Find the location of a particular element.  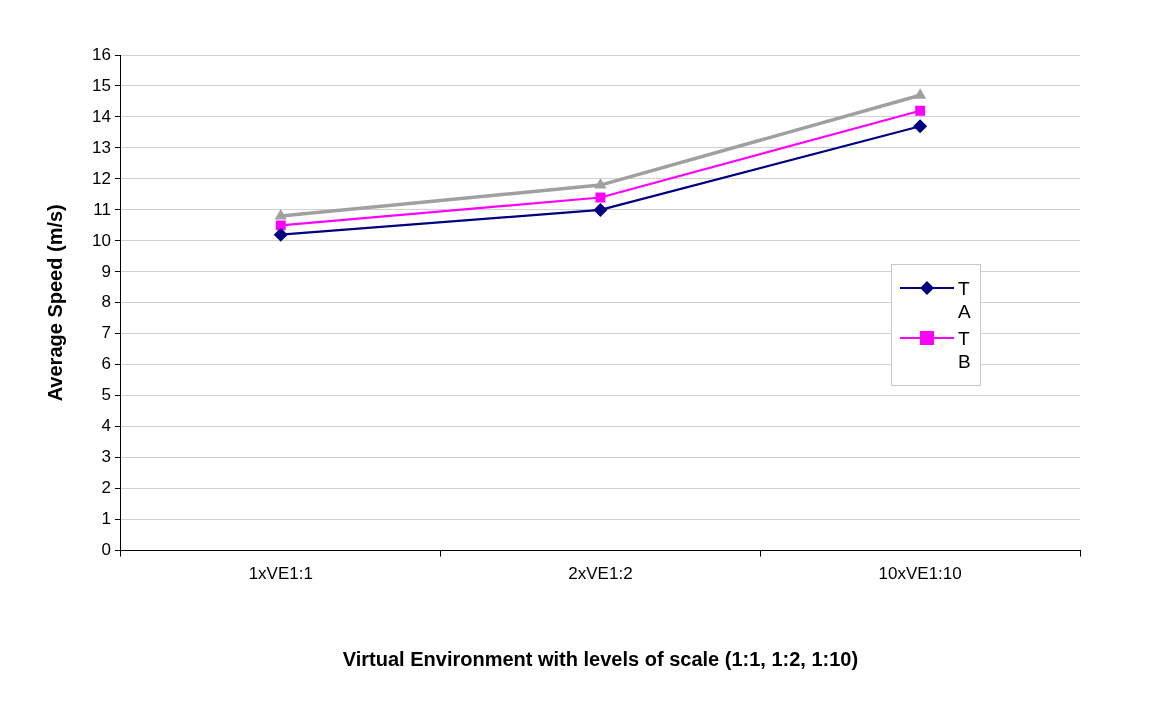

y-tick-label: 13 is located at coordinates (101, 147).